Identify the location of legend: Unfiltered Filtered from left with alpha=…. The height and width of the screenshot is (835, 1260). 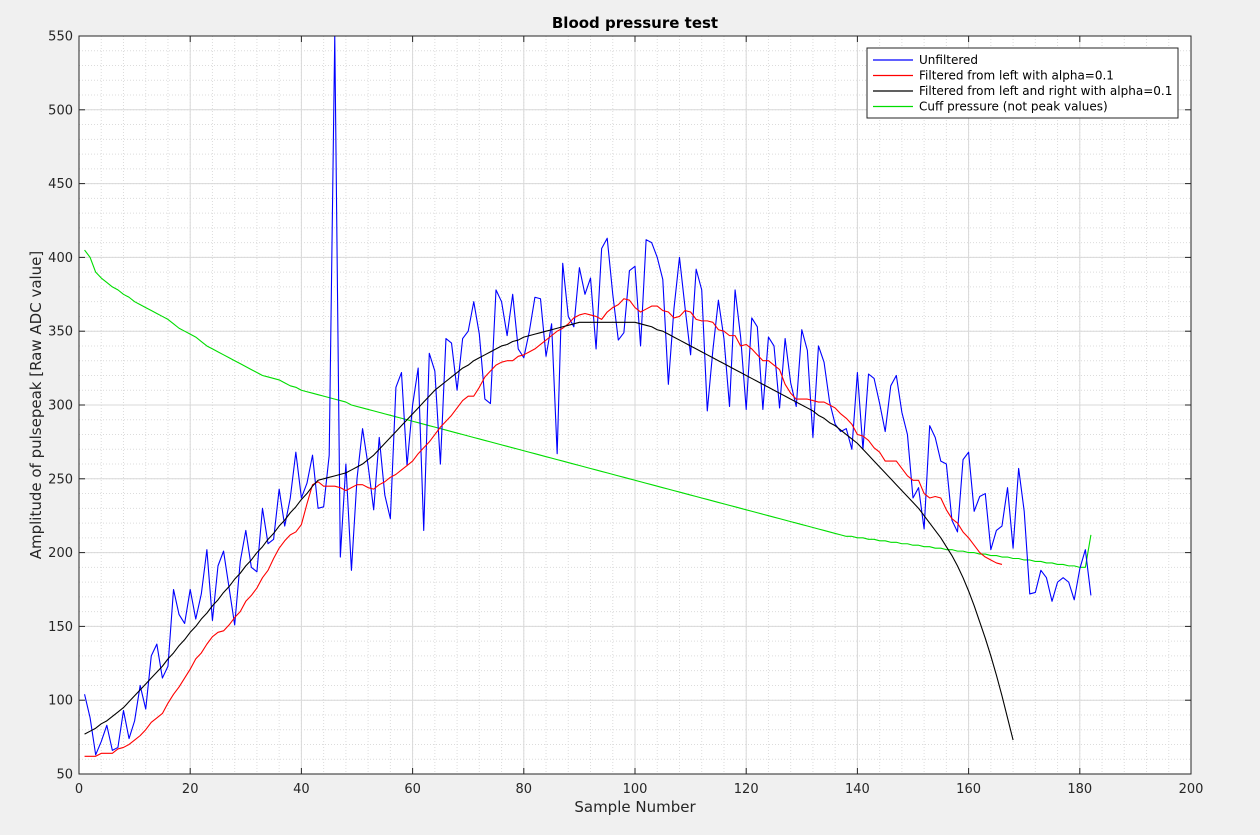
(1022, 83).